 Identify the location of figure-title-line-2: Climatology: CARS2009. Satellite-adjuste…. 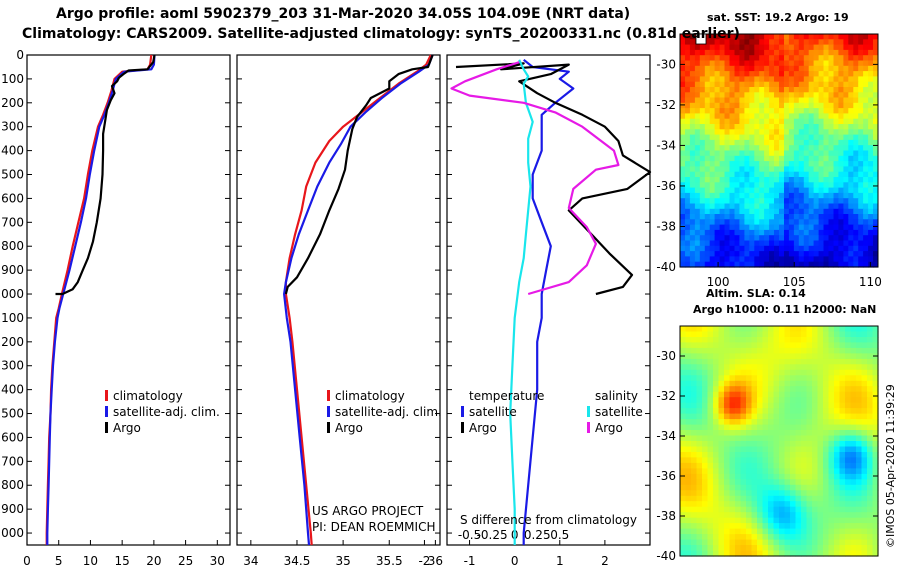
(381, 34).